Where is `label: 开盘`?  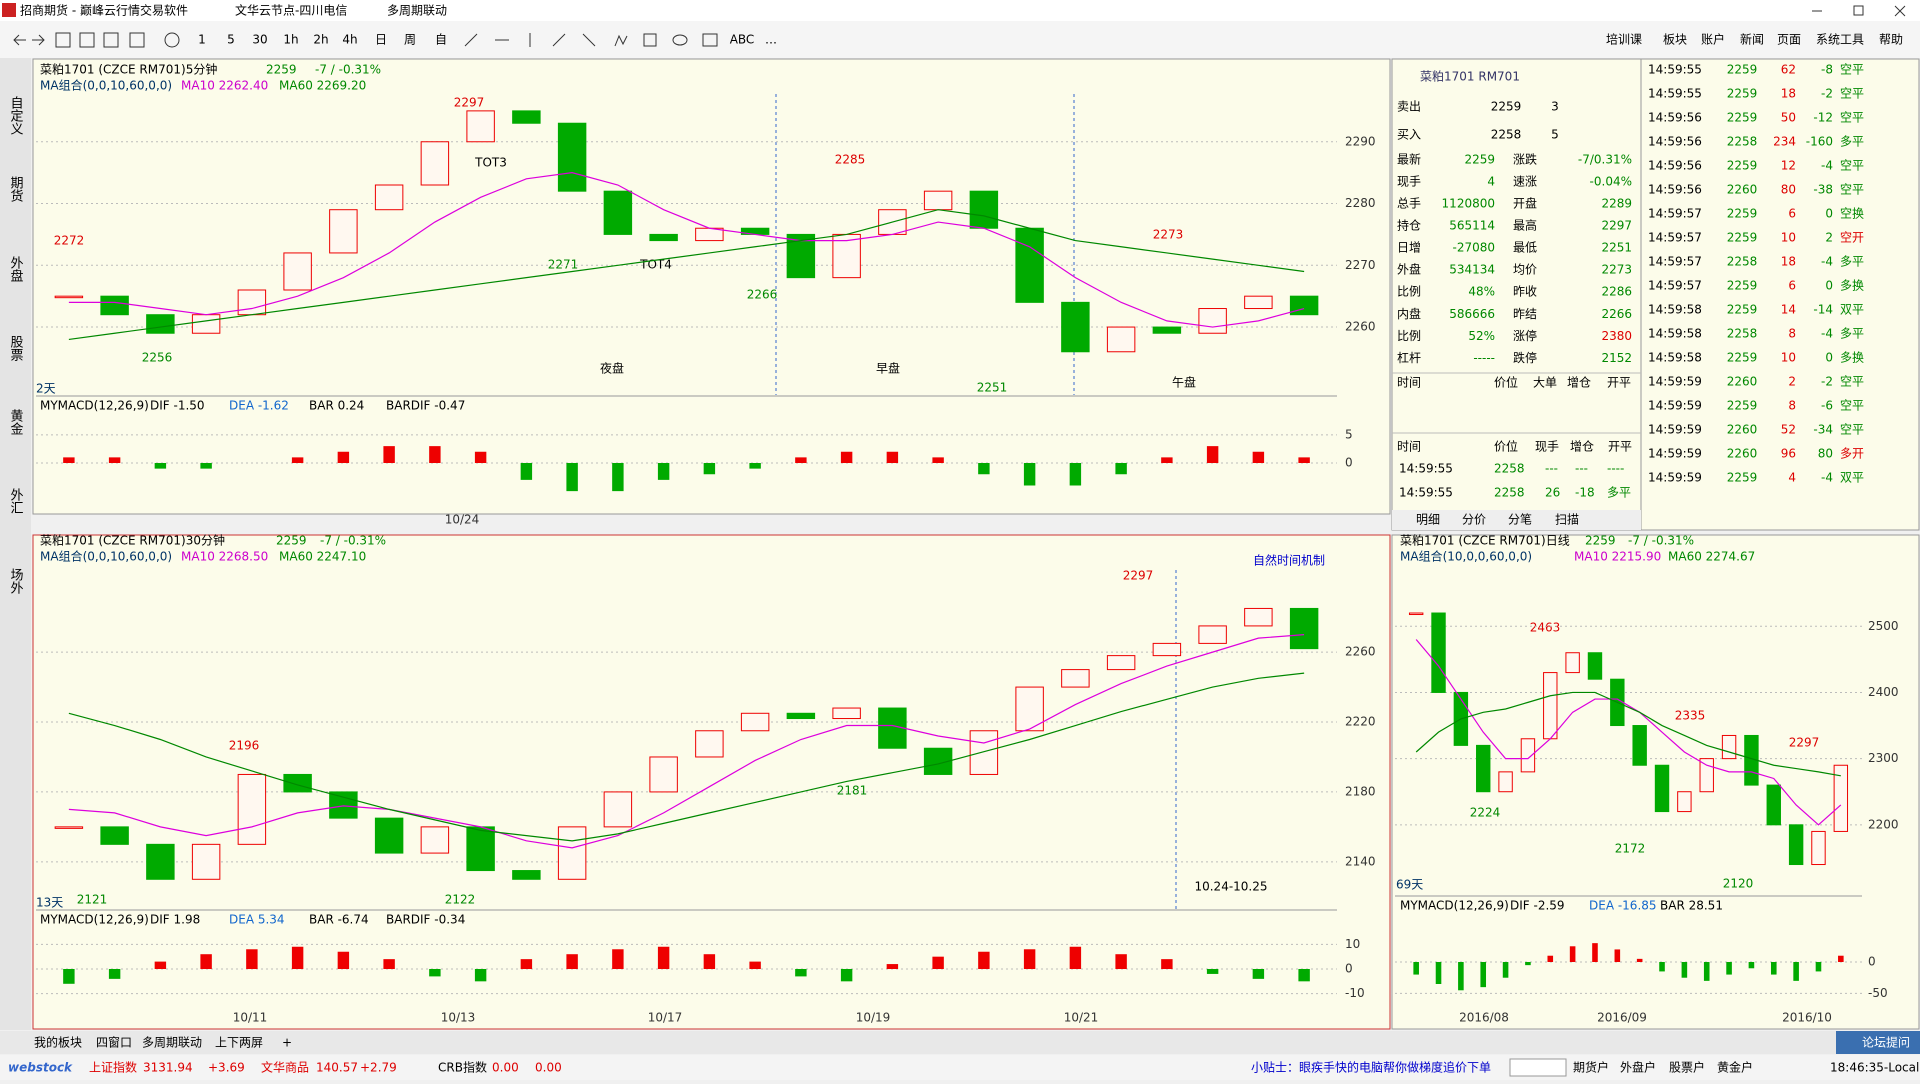
label: 开盘 is located at coordinates (1525, 203).